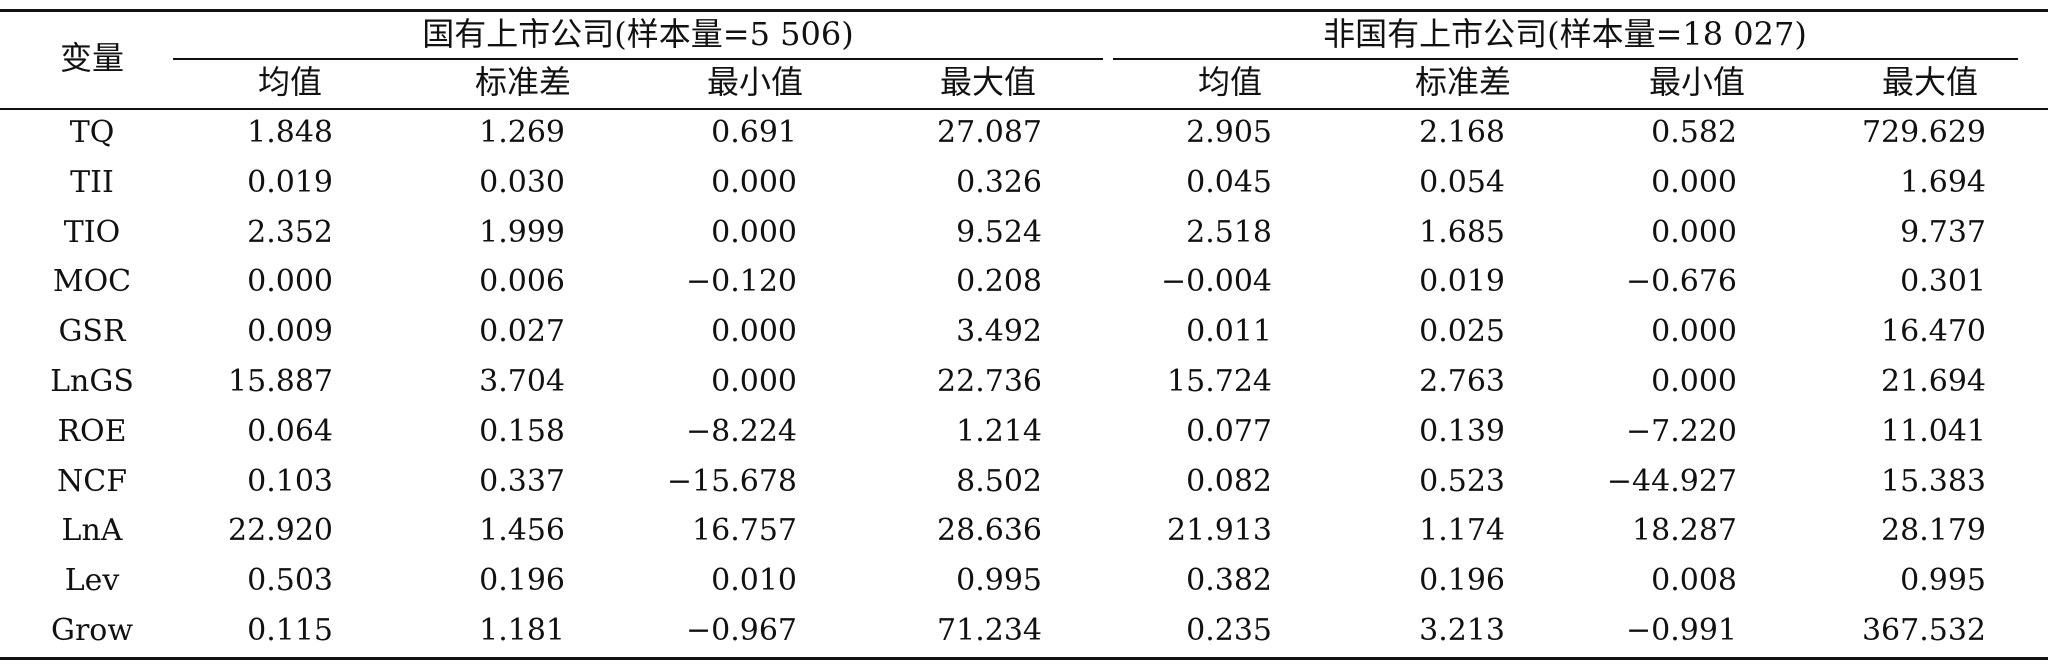 The width and height of the screenshot is (2048, 672). Describe the element at coordinates (1462, 182) in the screenshot. I see `table-cell: 0.054` at that location.